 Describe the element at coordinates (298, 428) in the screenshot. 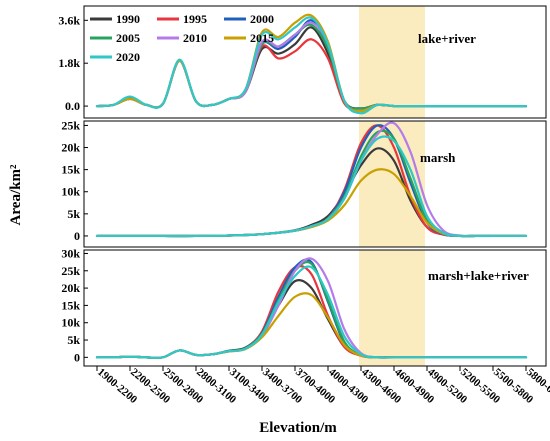

I see `x-axis-title: Elevation/m` at that location.